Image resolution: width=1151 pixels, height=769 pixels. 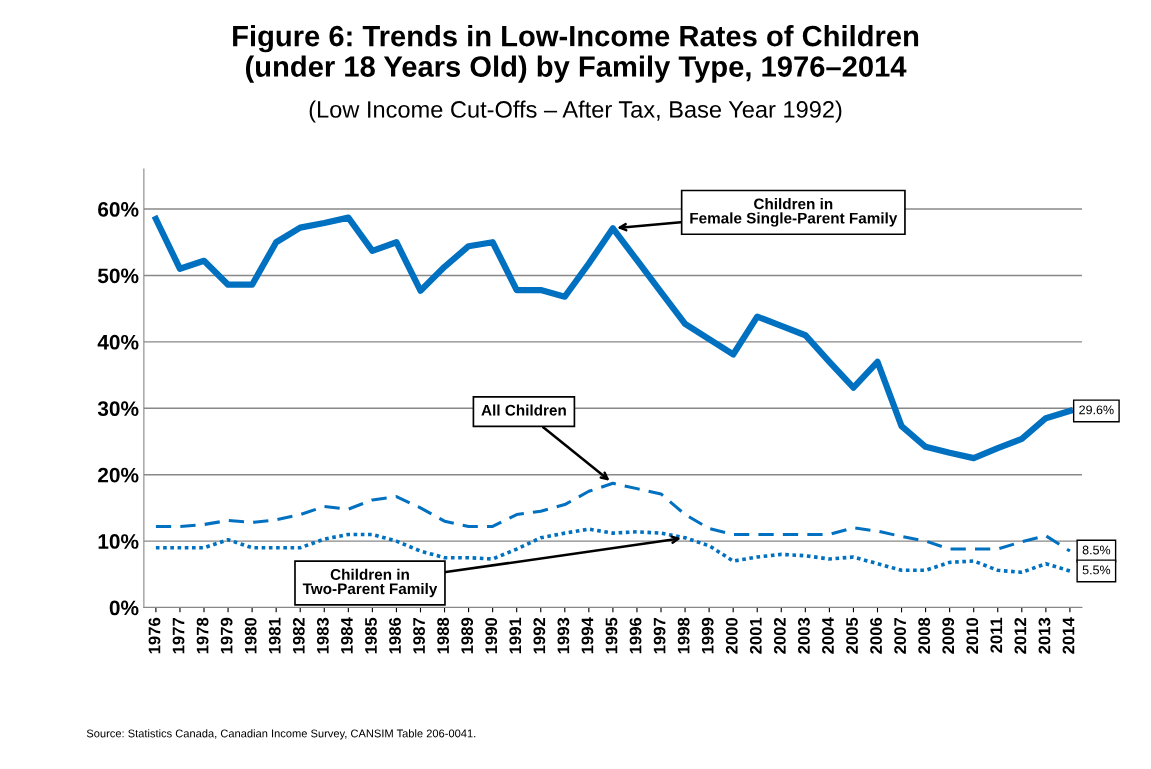 What do you see at coordinates (118, 409) in the screenshot?
I see `y-tick-label: 30%` at bounding box center [118, 409].